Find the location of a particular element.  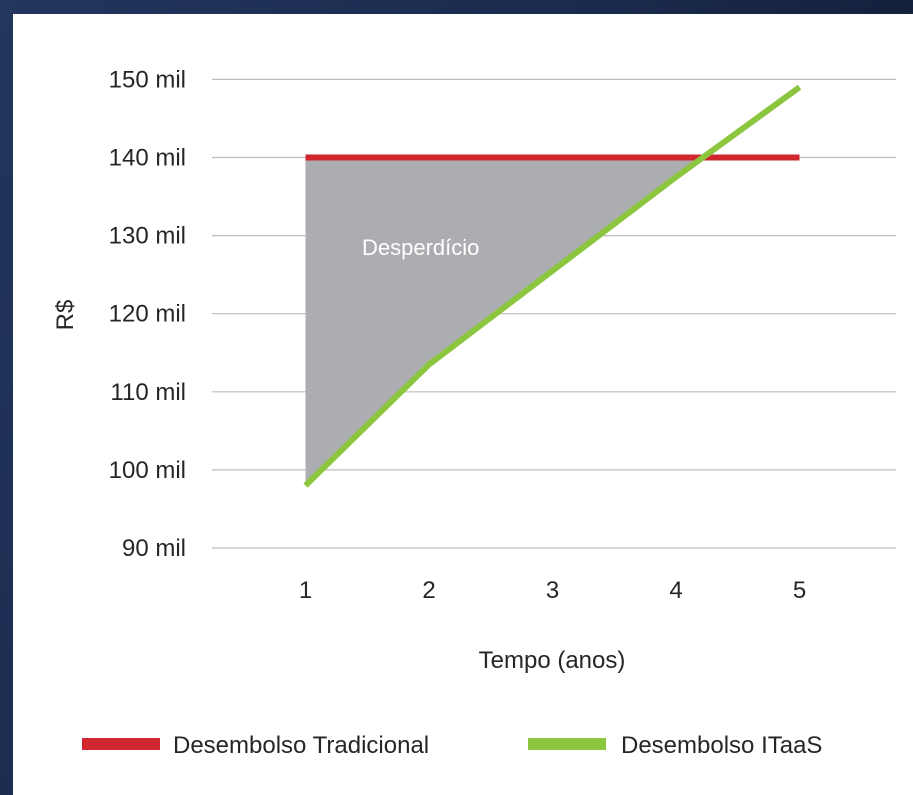

y-tick-label: 110 mil is located at coordinates (148, 392).